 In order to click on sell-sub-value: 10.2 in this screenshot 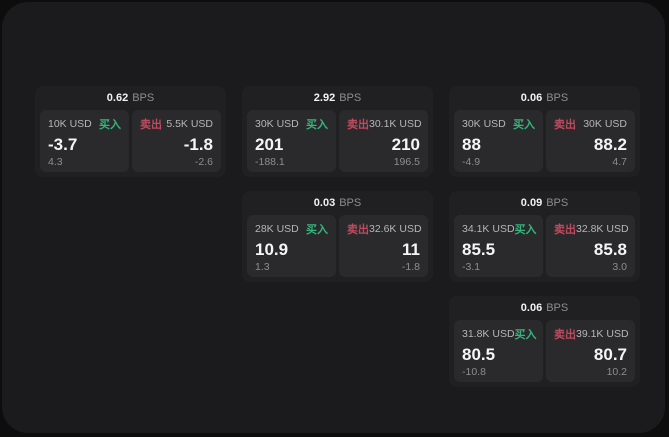, I will do `click(616, 371)`.